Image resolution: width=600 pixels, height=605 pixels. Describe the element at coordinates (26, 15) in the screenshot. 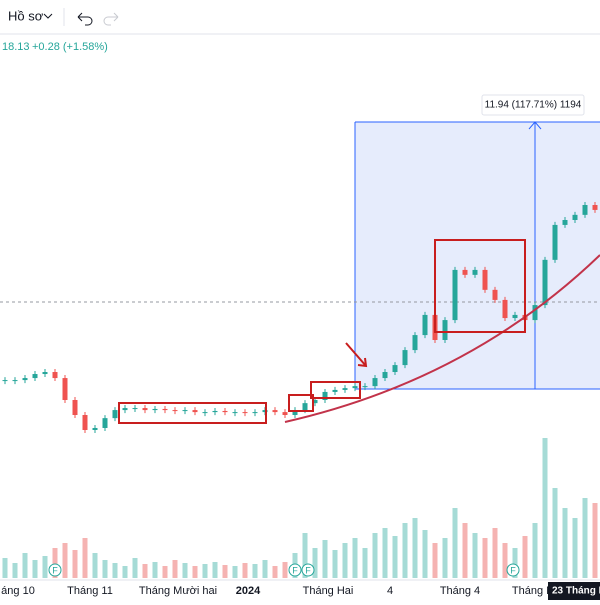

I see `profile-button: Hồ sơ` at that location.